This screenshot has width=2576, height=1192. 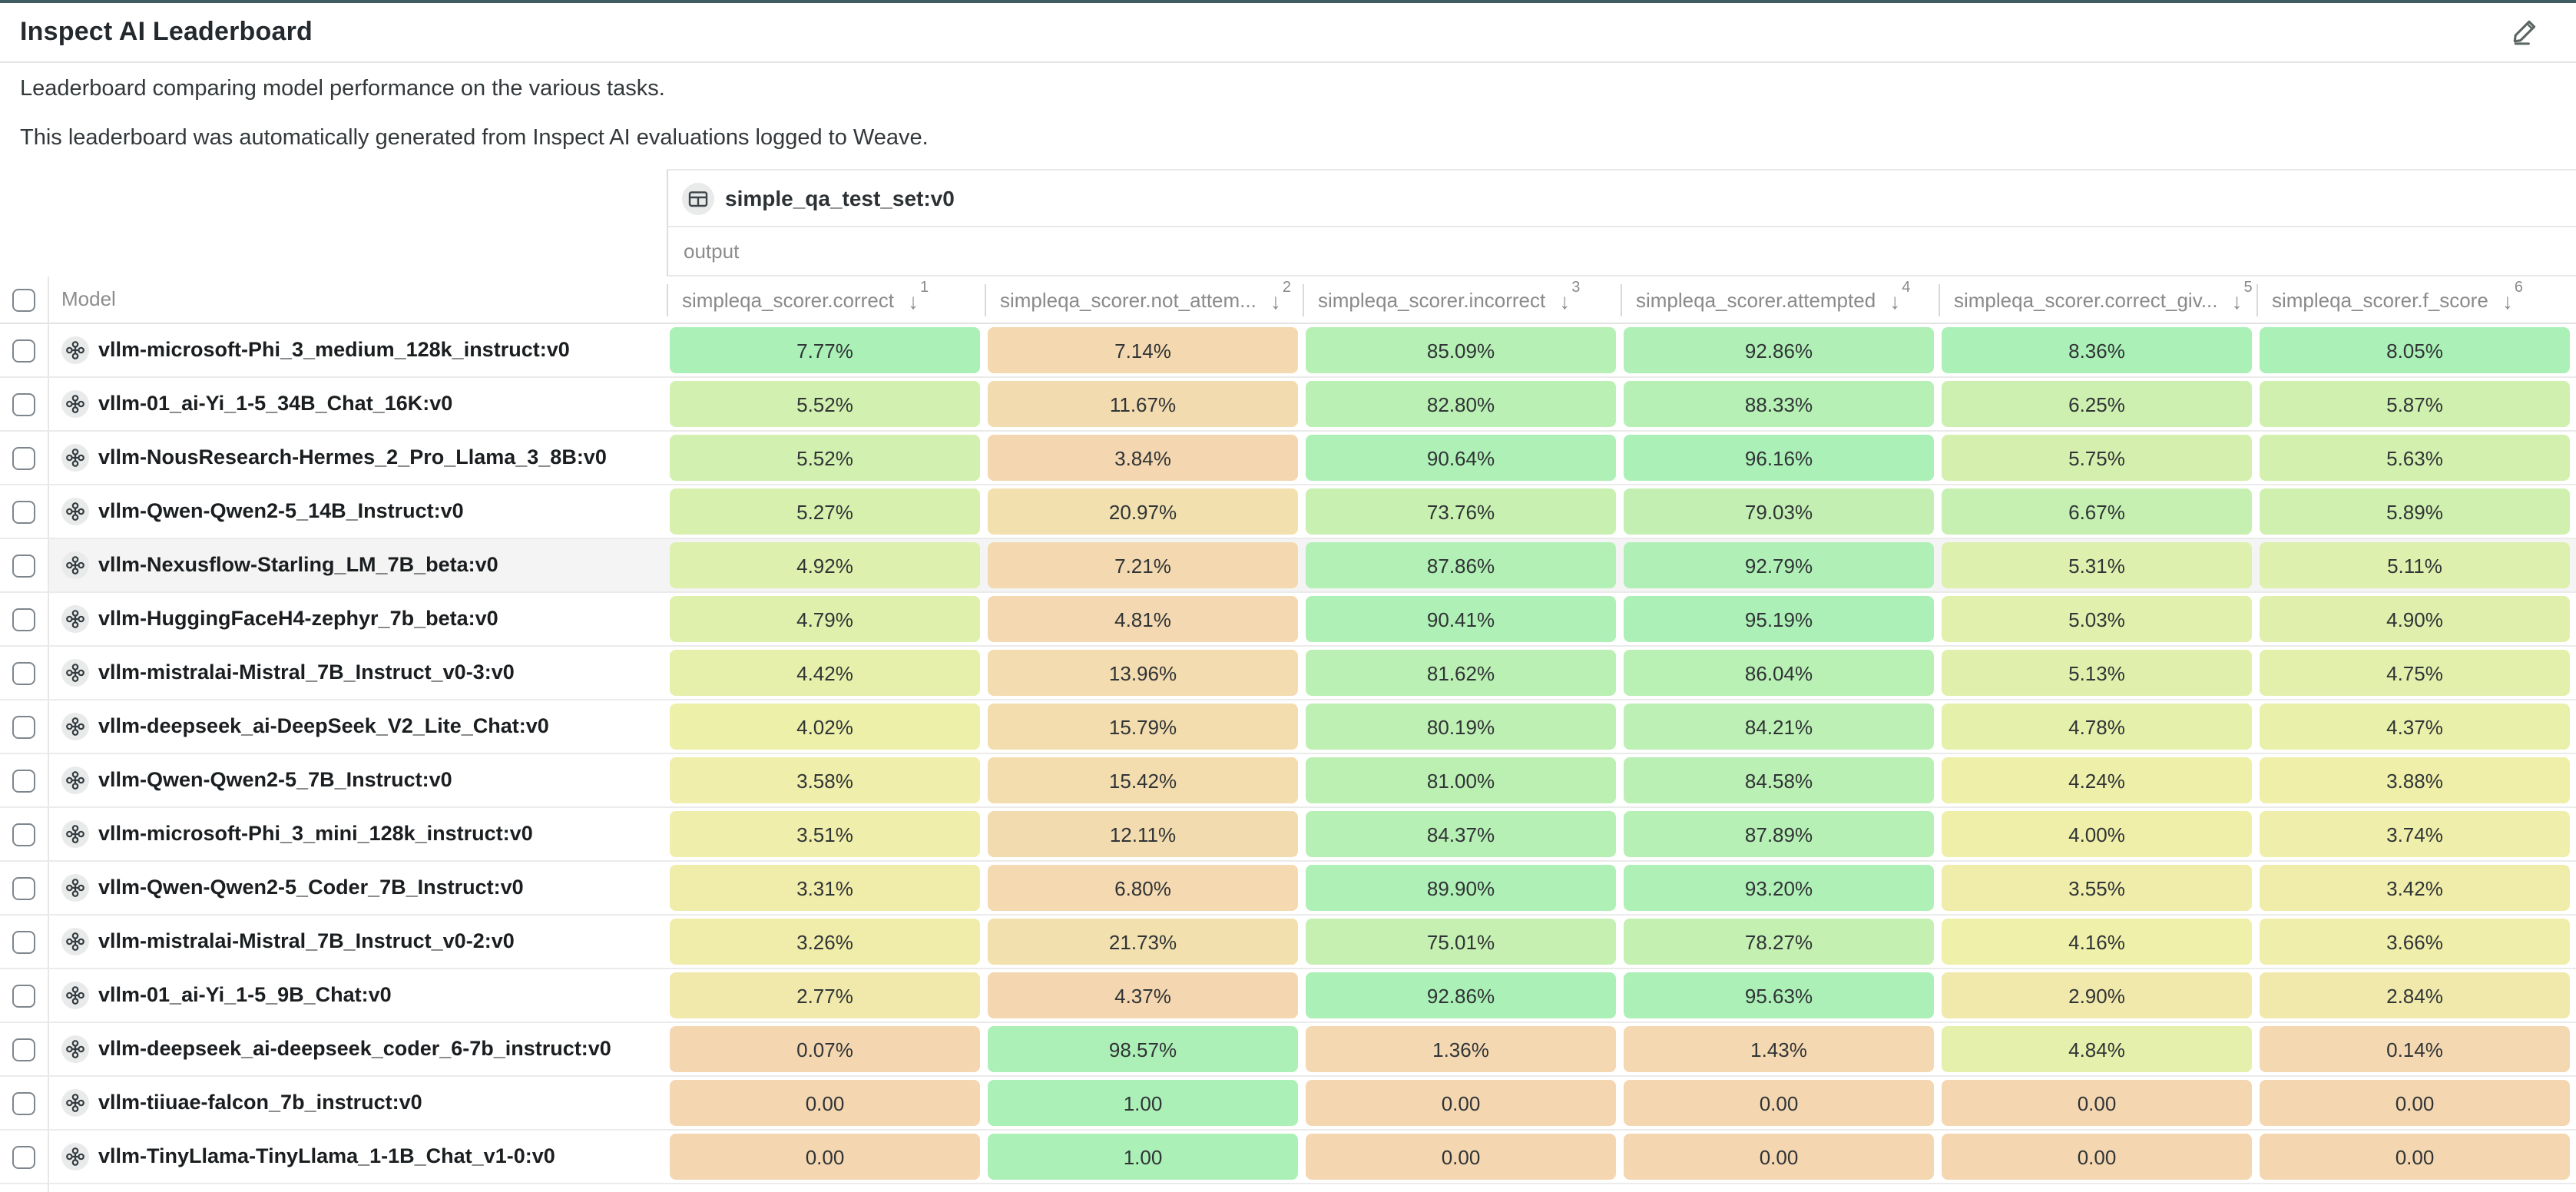 I want to click on score-cell: 7.21%, so click(x=1143, y=565).